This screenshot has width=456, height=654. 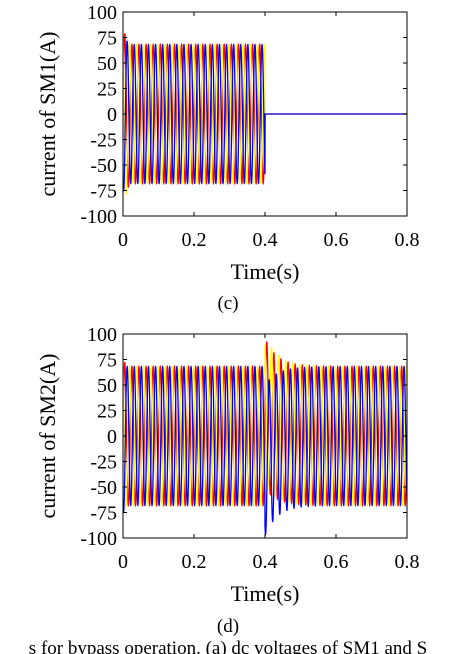 What do you see at coordinates (265, 593) in the screenshot?
I see `chart-d-xlabel: Time(s)` at bounding box center [265, 593].